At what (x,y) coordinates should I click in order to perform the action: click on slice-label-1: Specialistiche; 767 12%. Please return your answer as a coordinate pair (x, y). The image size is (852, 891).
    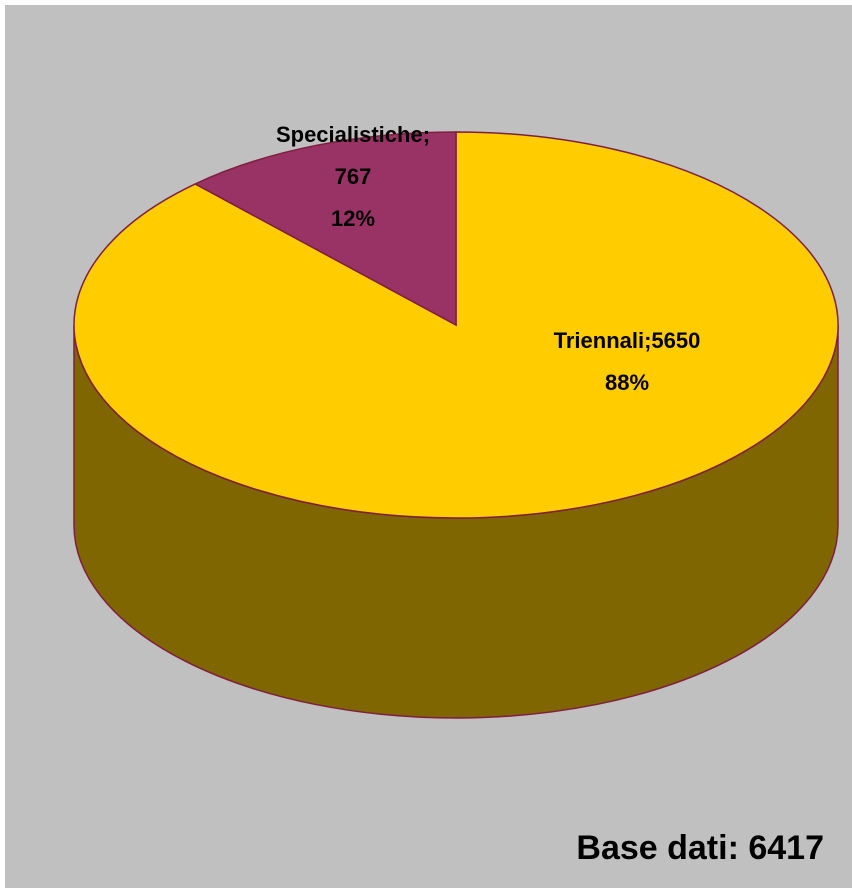
    Looking at the image, I should click on (353, 176).